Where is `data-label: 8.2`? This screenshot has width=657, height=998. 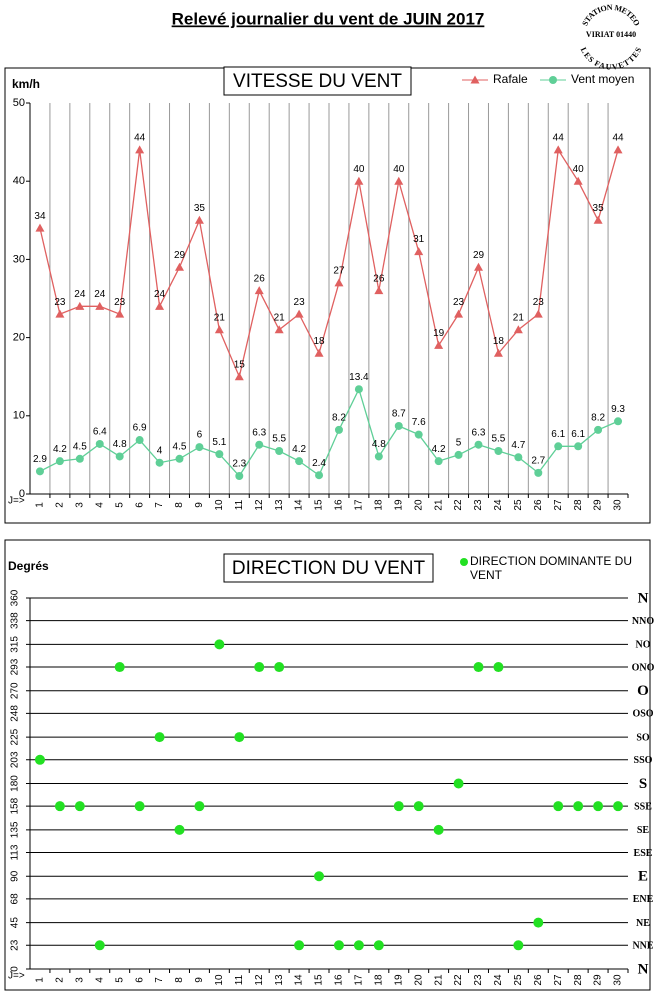 data-label: 8.2 is located at coordinates (598, 418).